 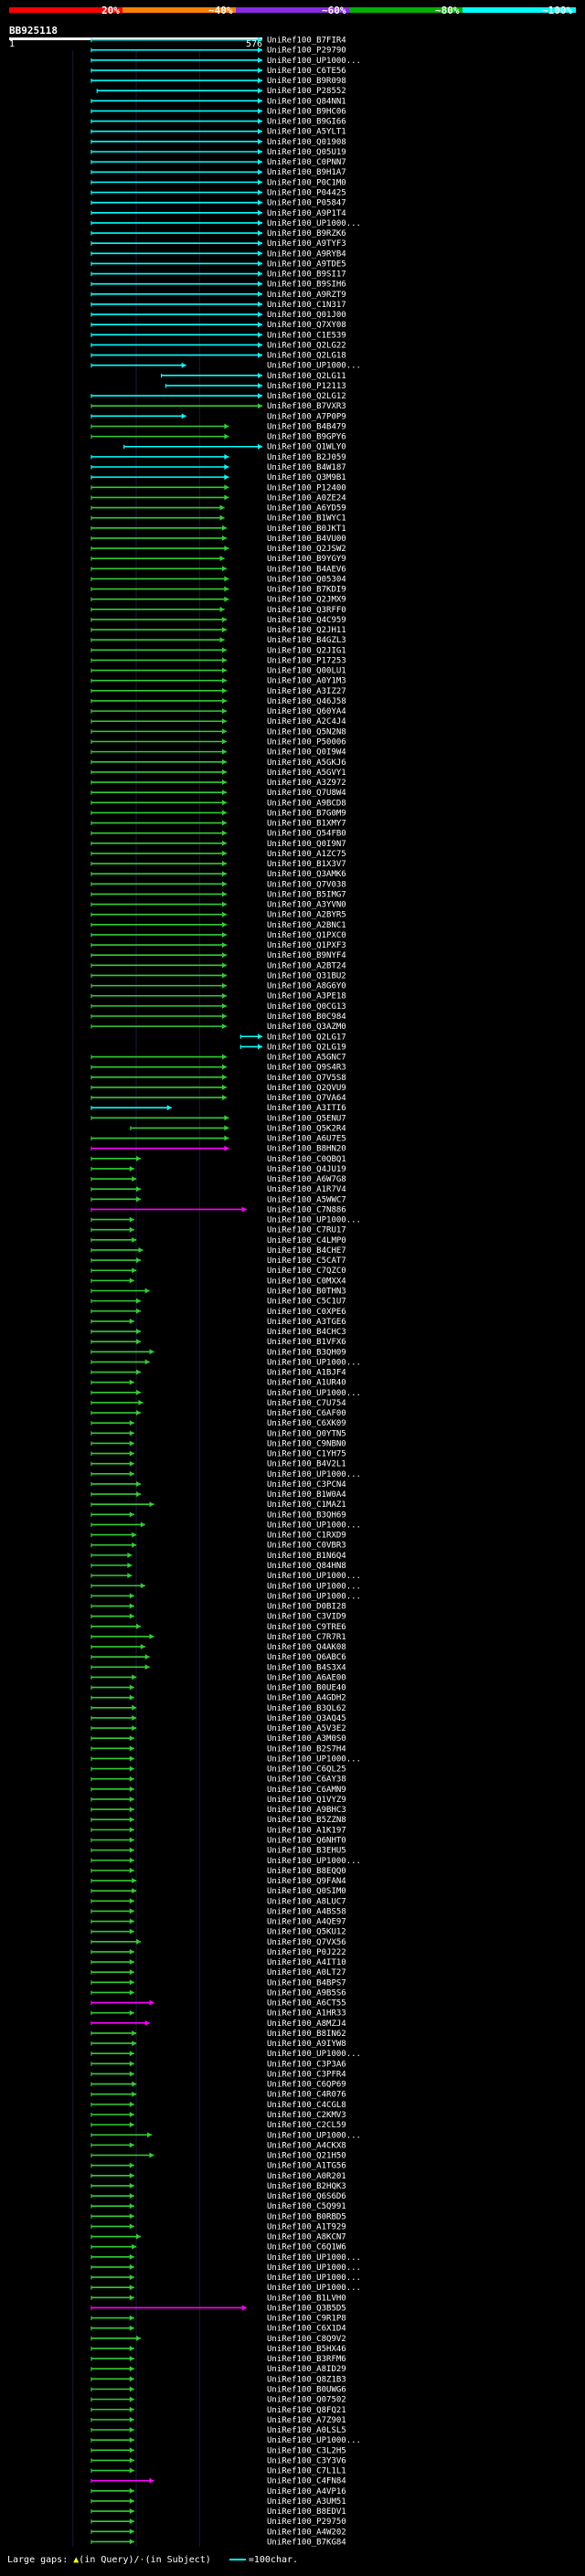 What do you see at coordinates (307, 193) in the screenshot?
I see `hit-label: UniRef100_P04425` at bounding box center [307, 193].